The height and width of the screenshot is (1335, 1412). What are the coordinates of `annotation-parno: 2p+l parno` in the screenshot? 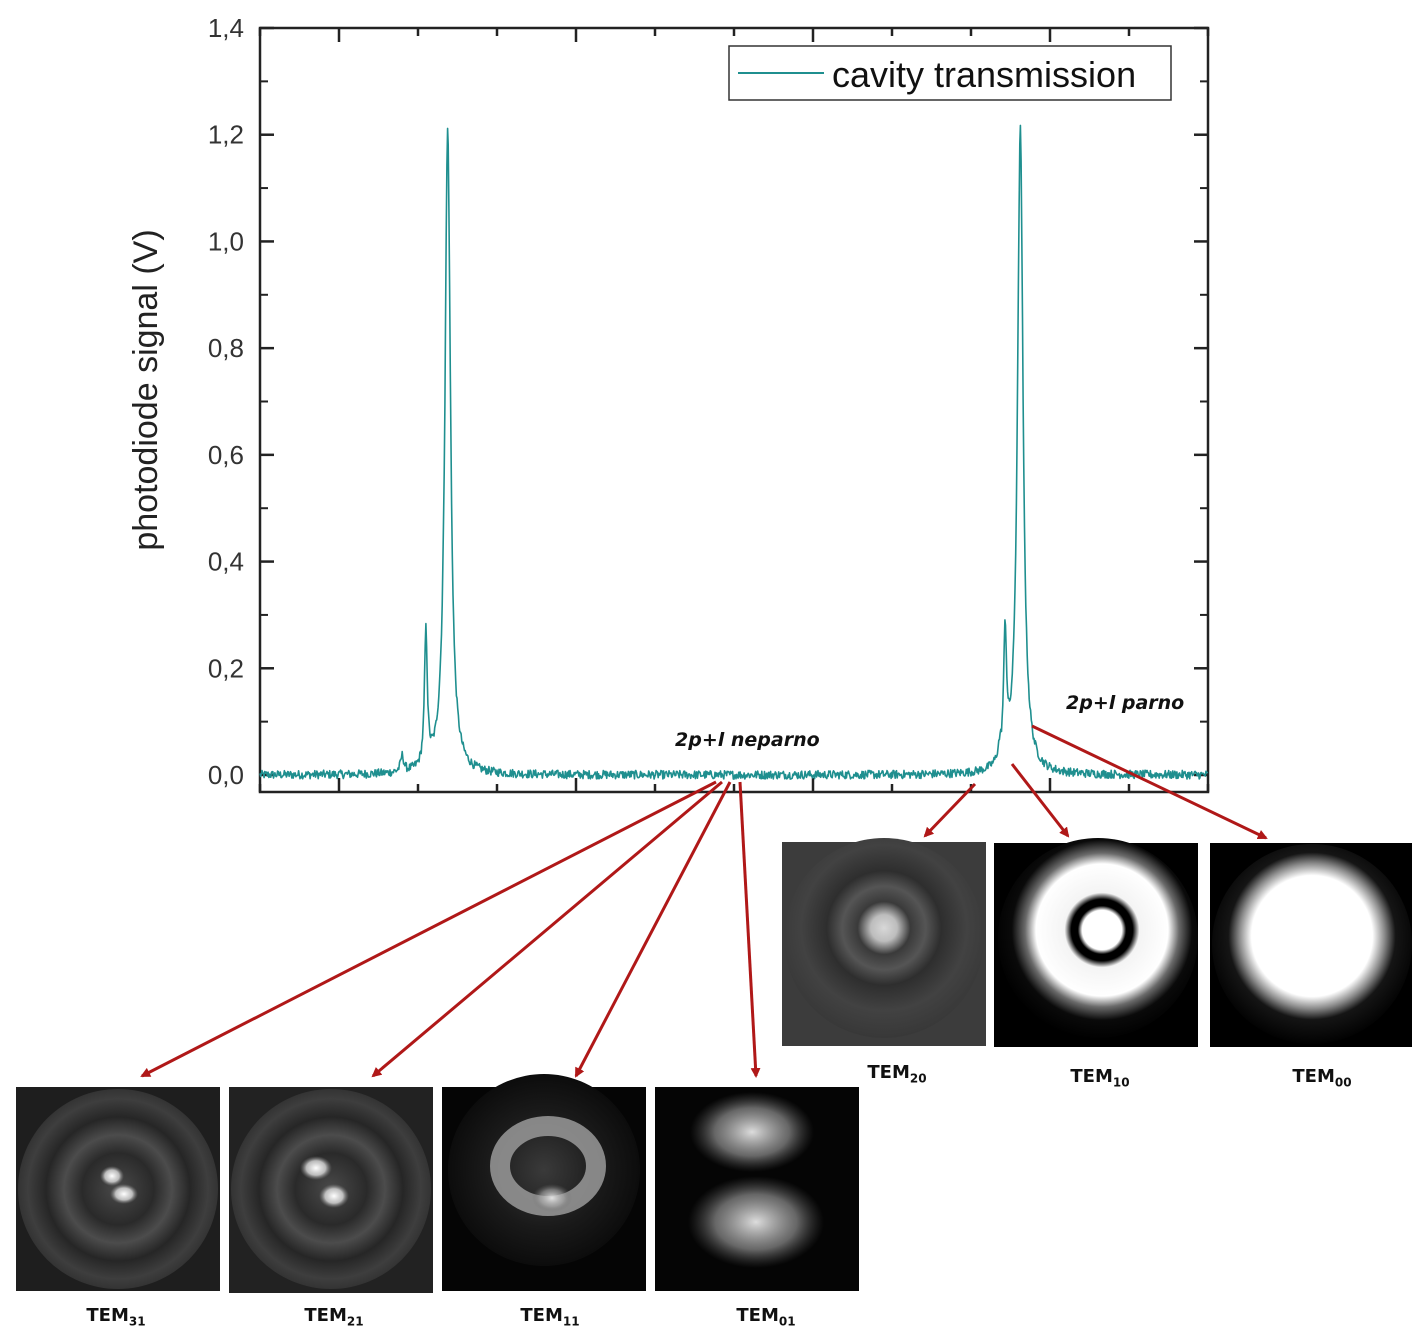 It's located at (1125, 703).